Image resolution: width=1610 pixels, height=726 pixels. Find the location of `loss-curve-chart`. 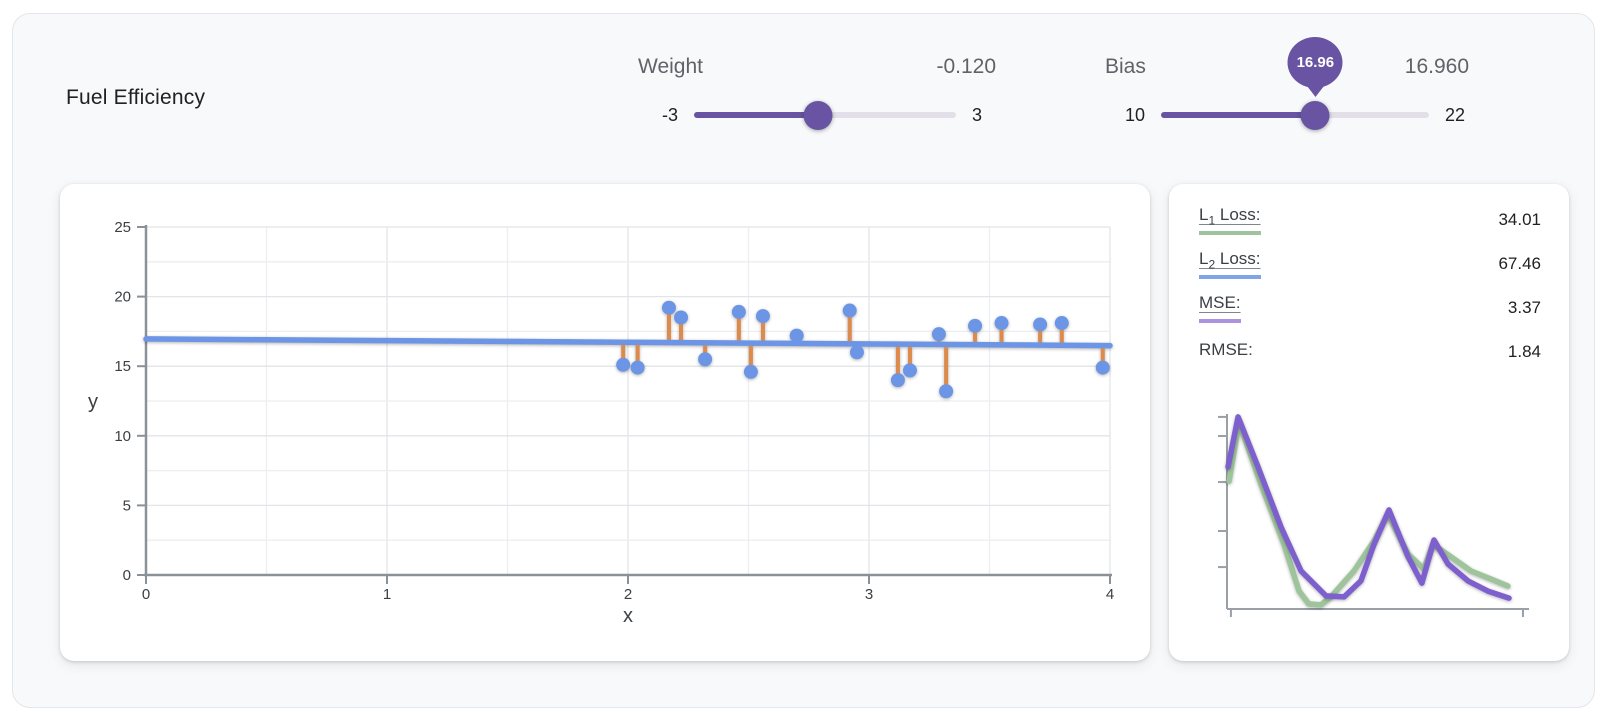

loss-curve-chart is located at coordinates (1373, 515).